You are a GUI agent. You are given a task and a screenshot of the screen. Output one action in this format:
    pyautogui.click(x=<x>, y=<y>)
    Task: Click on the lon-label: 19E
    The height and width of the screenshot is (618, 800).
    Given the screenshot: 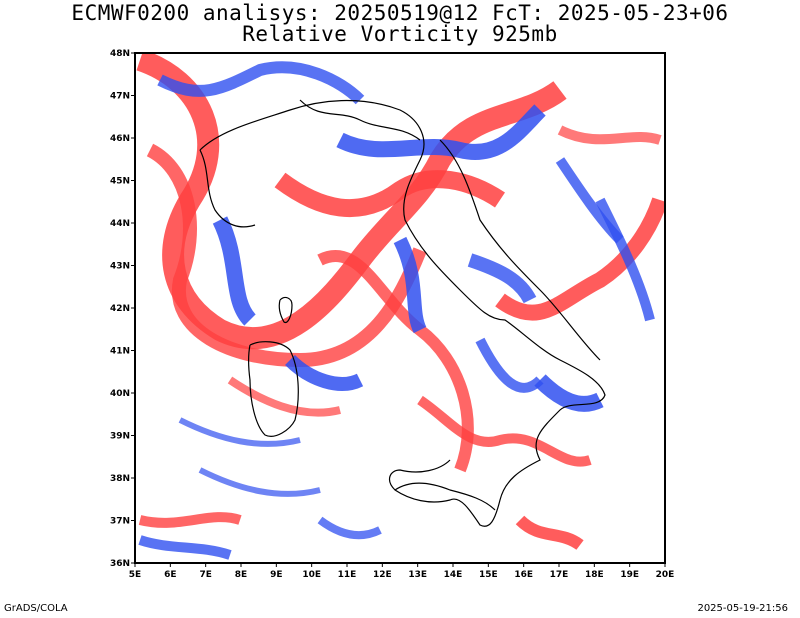 What is the action you would take?
    pyautogui.click(x=629, y=575)
    